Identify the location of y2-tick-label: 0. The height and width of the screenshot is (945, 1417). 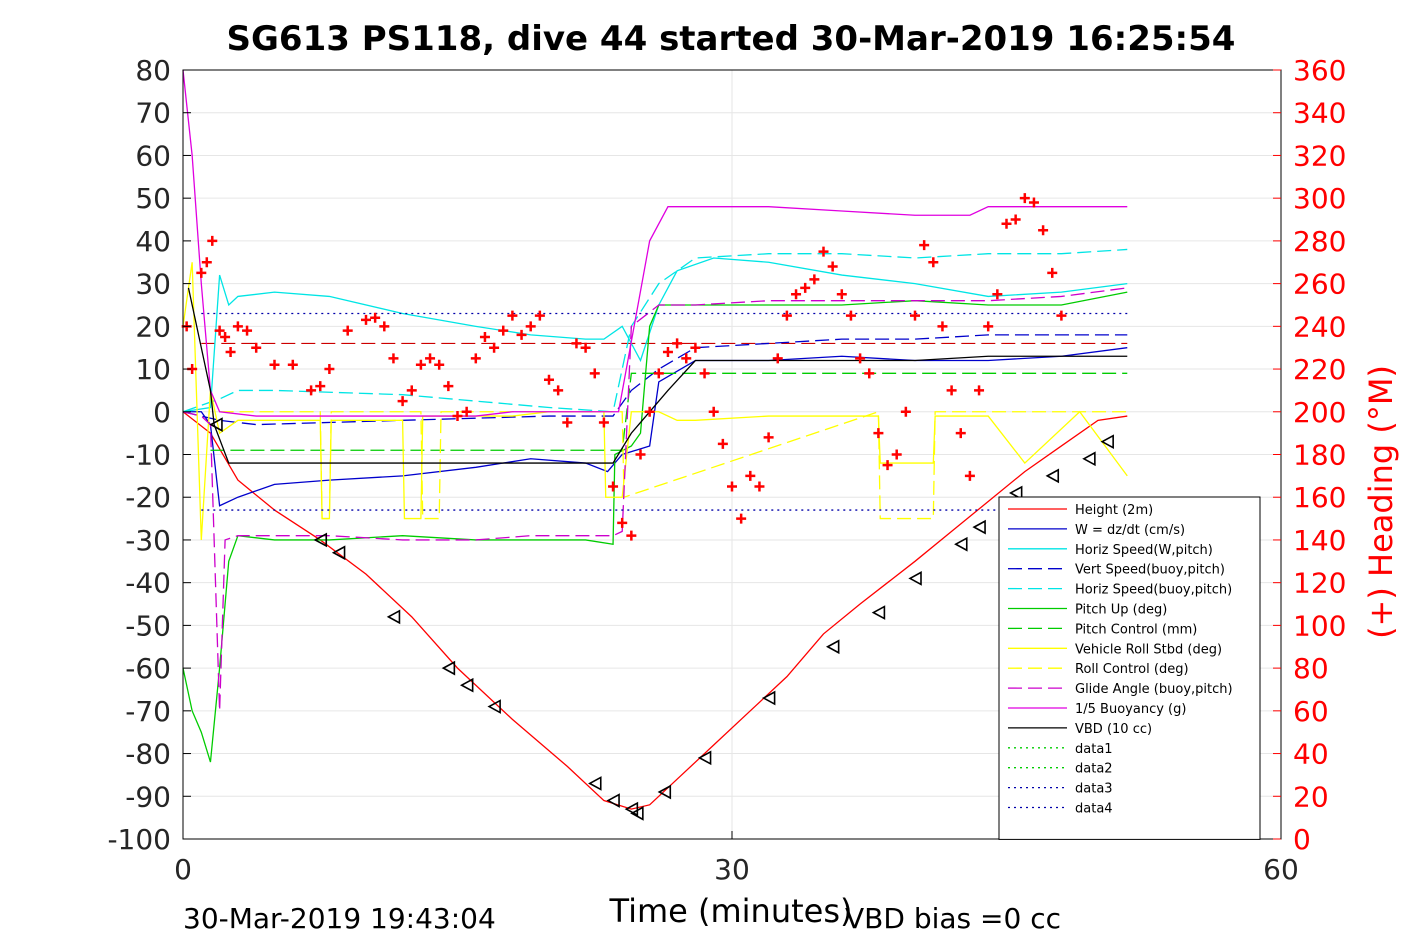
(1302, 839).